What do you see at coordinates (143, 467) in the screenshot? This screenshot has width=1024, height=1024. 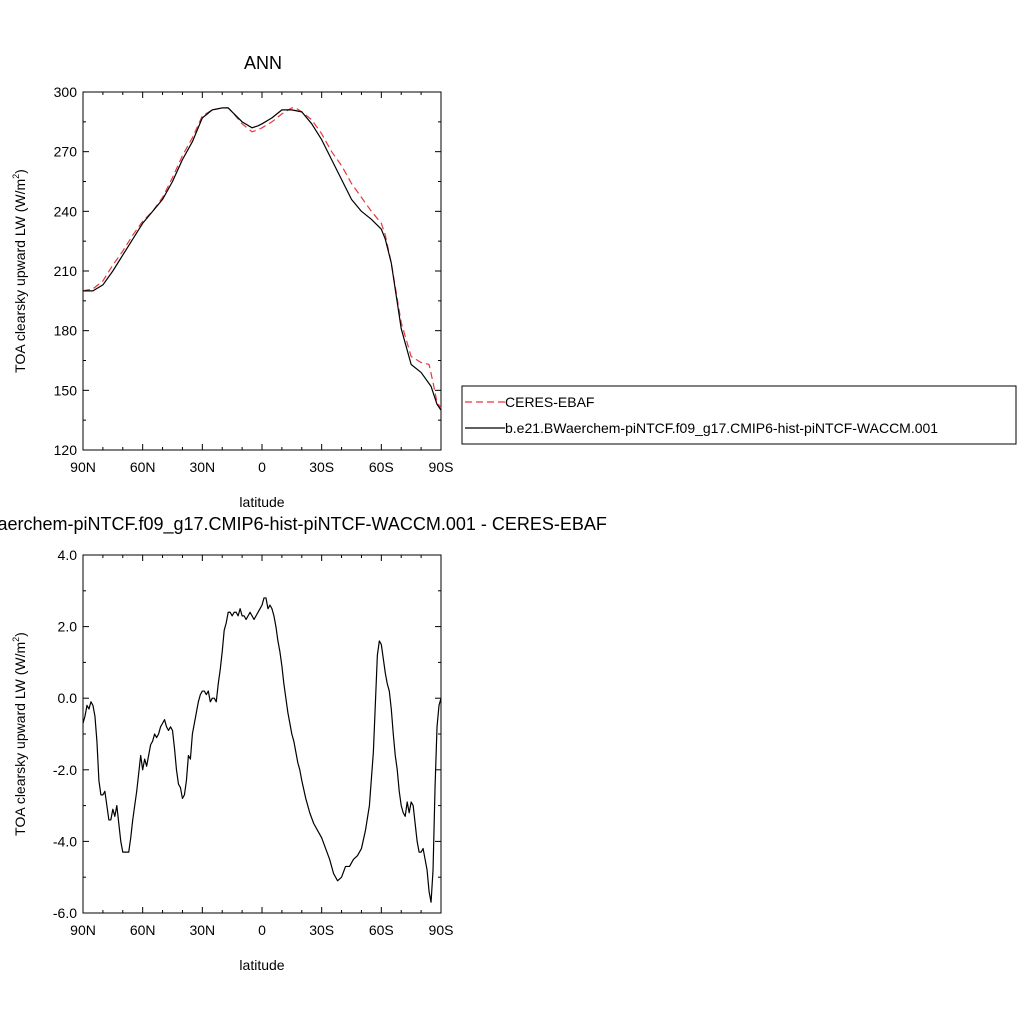 I see `top-x-tick-label: 60N` at bounding box center [143, 467].